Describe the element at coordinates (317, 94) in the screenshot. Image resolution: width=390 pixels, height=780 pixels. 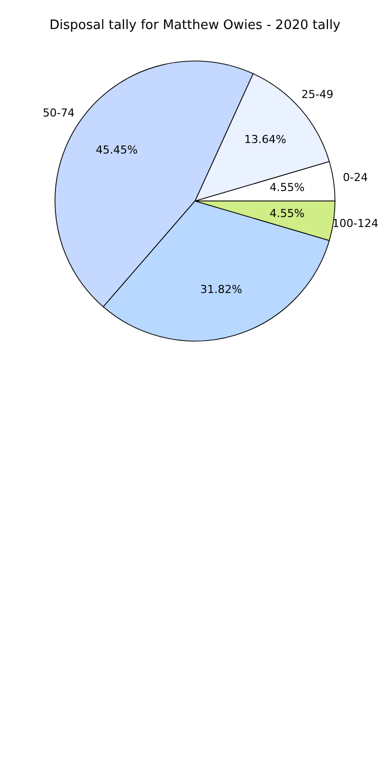
I see `slice-label: 25-49` at that location.